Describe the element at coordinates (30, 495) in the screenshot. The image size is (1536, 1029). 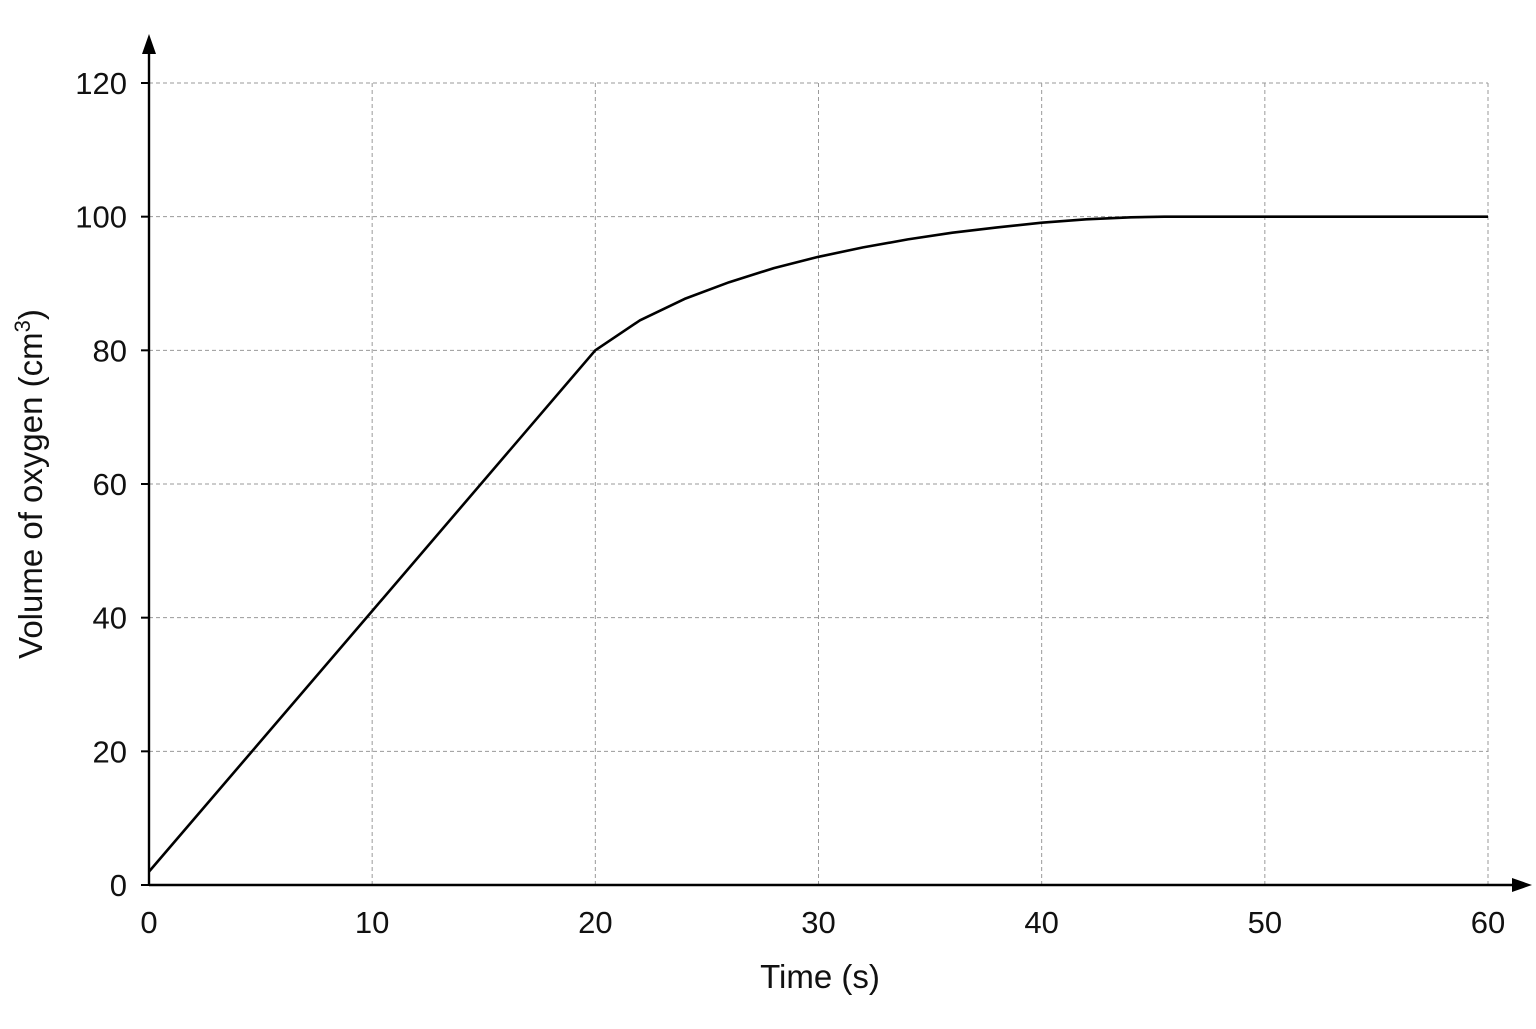
I see `y-axis-title-main: Volume of oxygen (cm` at that location.